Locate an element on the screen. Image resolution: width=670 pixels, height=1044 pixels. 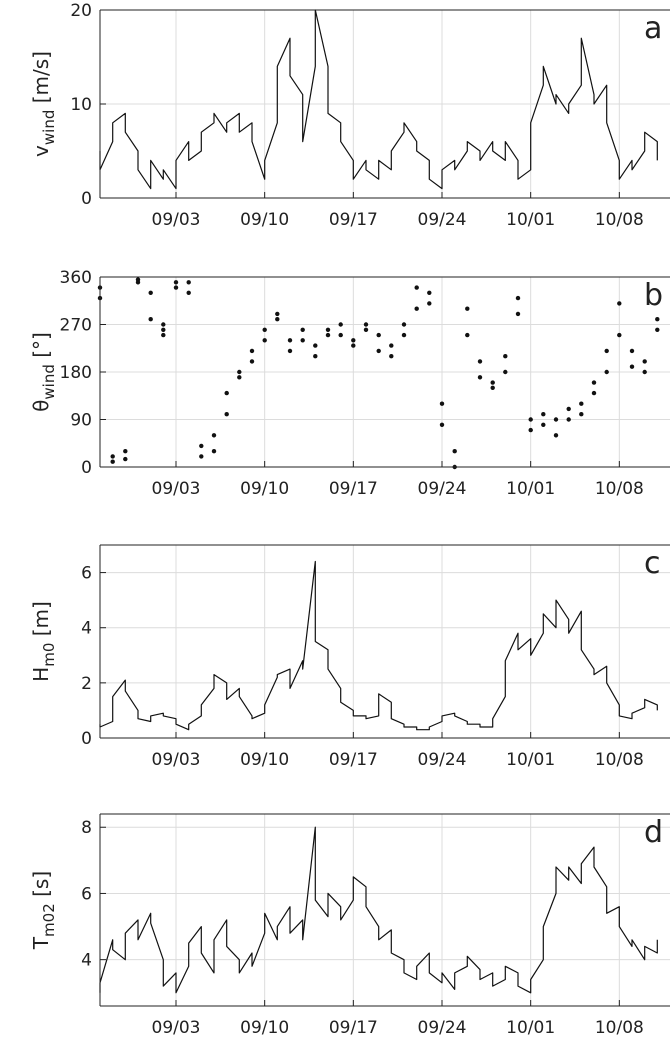
y-tick-label: 20 is located at coordinates (81, 11).